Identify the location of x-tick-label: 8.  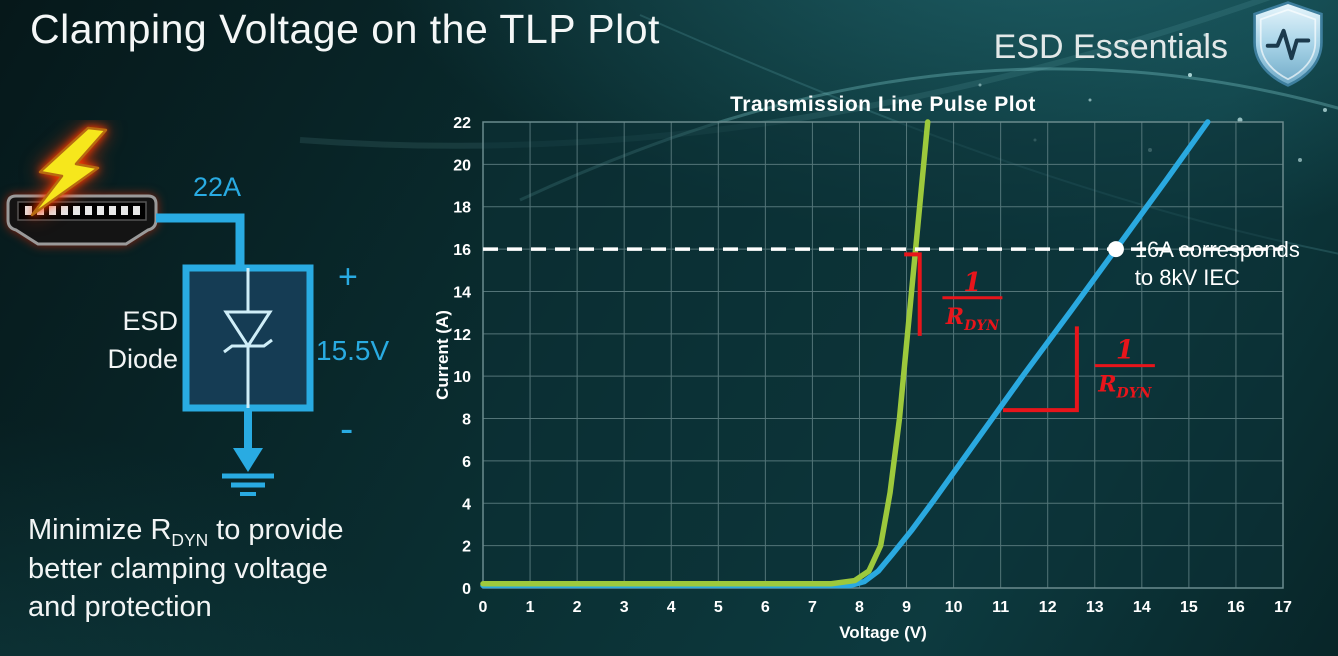
(859, 607).